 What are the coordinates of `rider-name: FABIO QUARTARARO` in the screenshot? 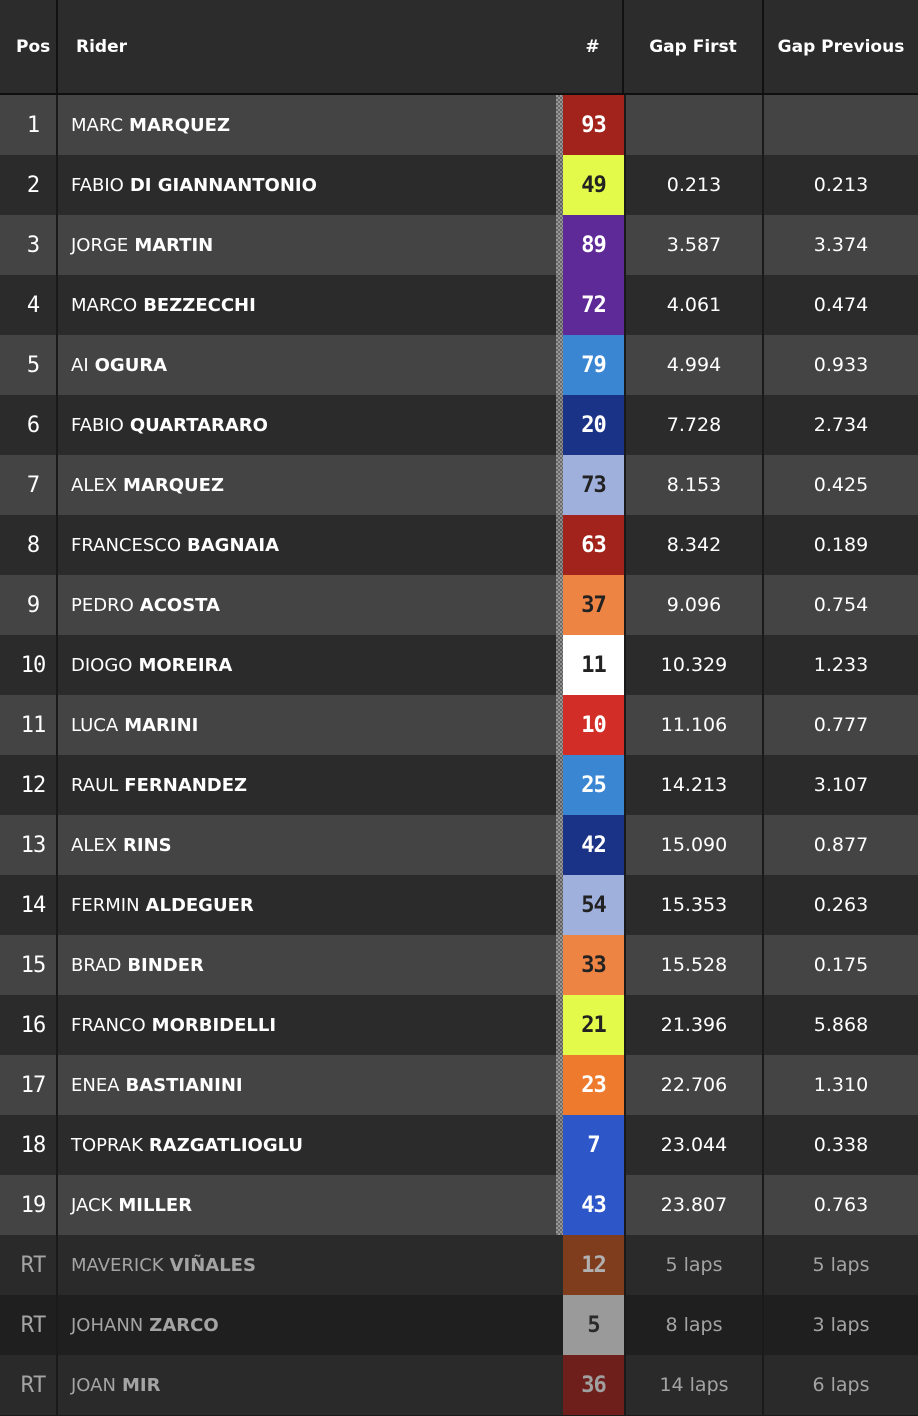 It's located at (307, 425).